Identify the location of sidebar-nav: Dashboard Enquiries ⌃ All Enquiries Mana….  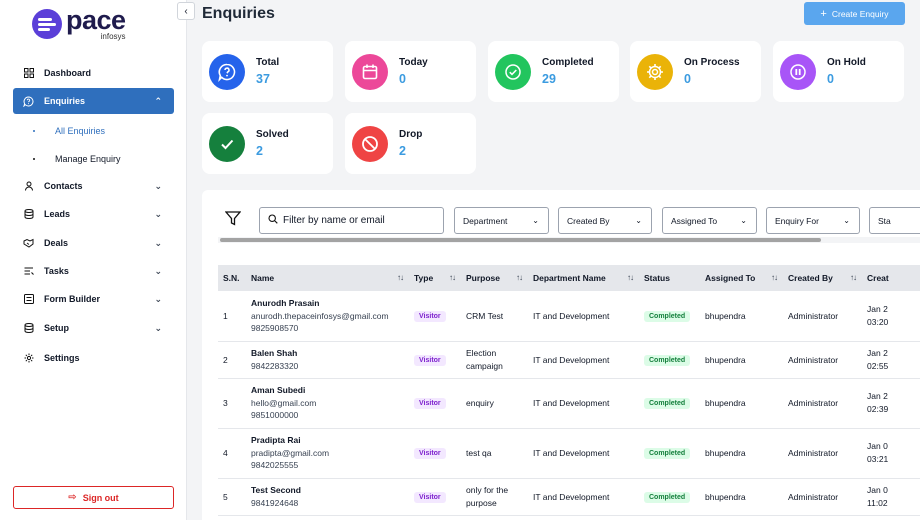
(93, 216).